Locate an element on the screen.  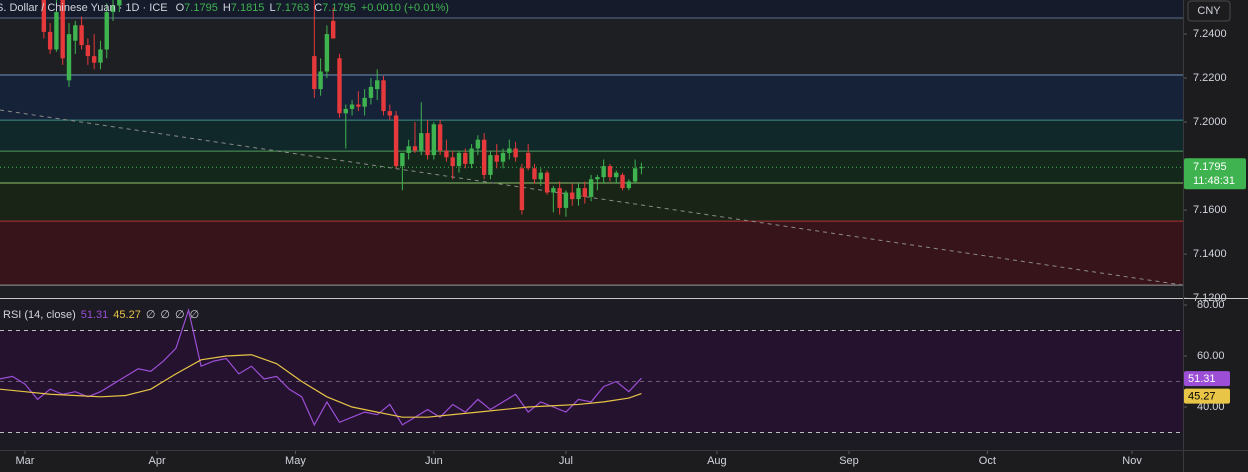
price-change: +0.0010 (+0.01%) is located at coordinates (405, 8).